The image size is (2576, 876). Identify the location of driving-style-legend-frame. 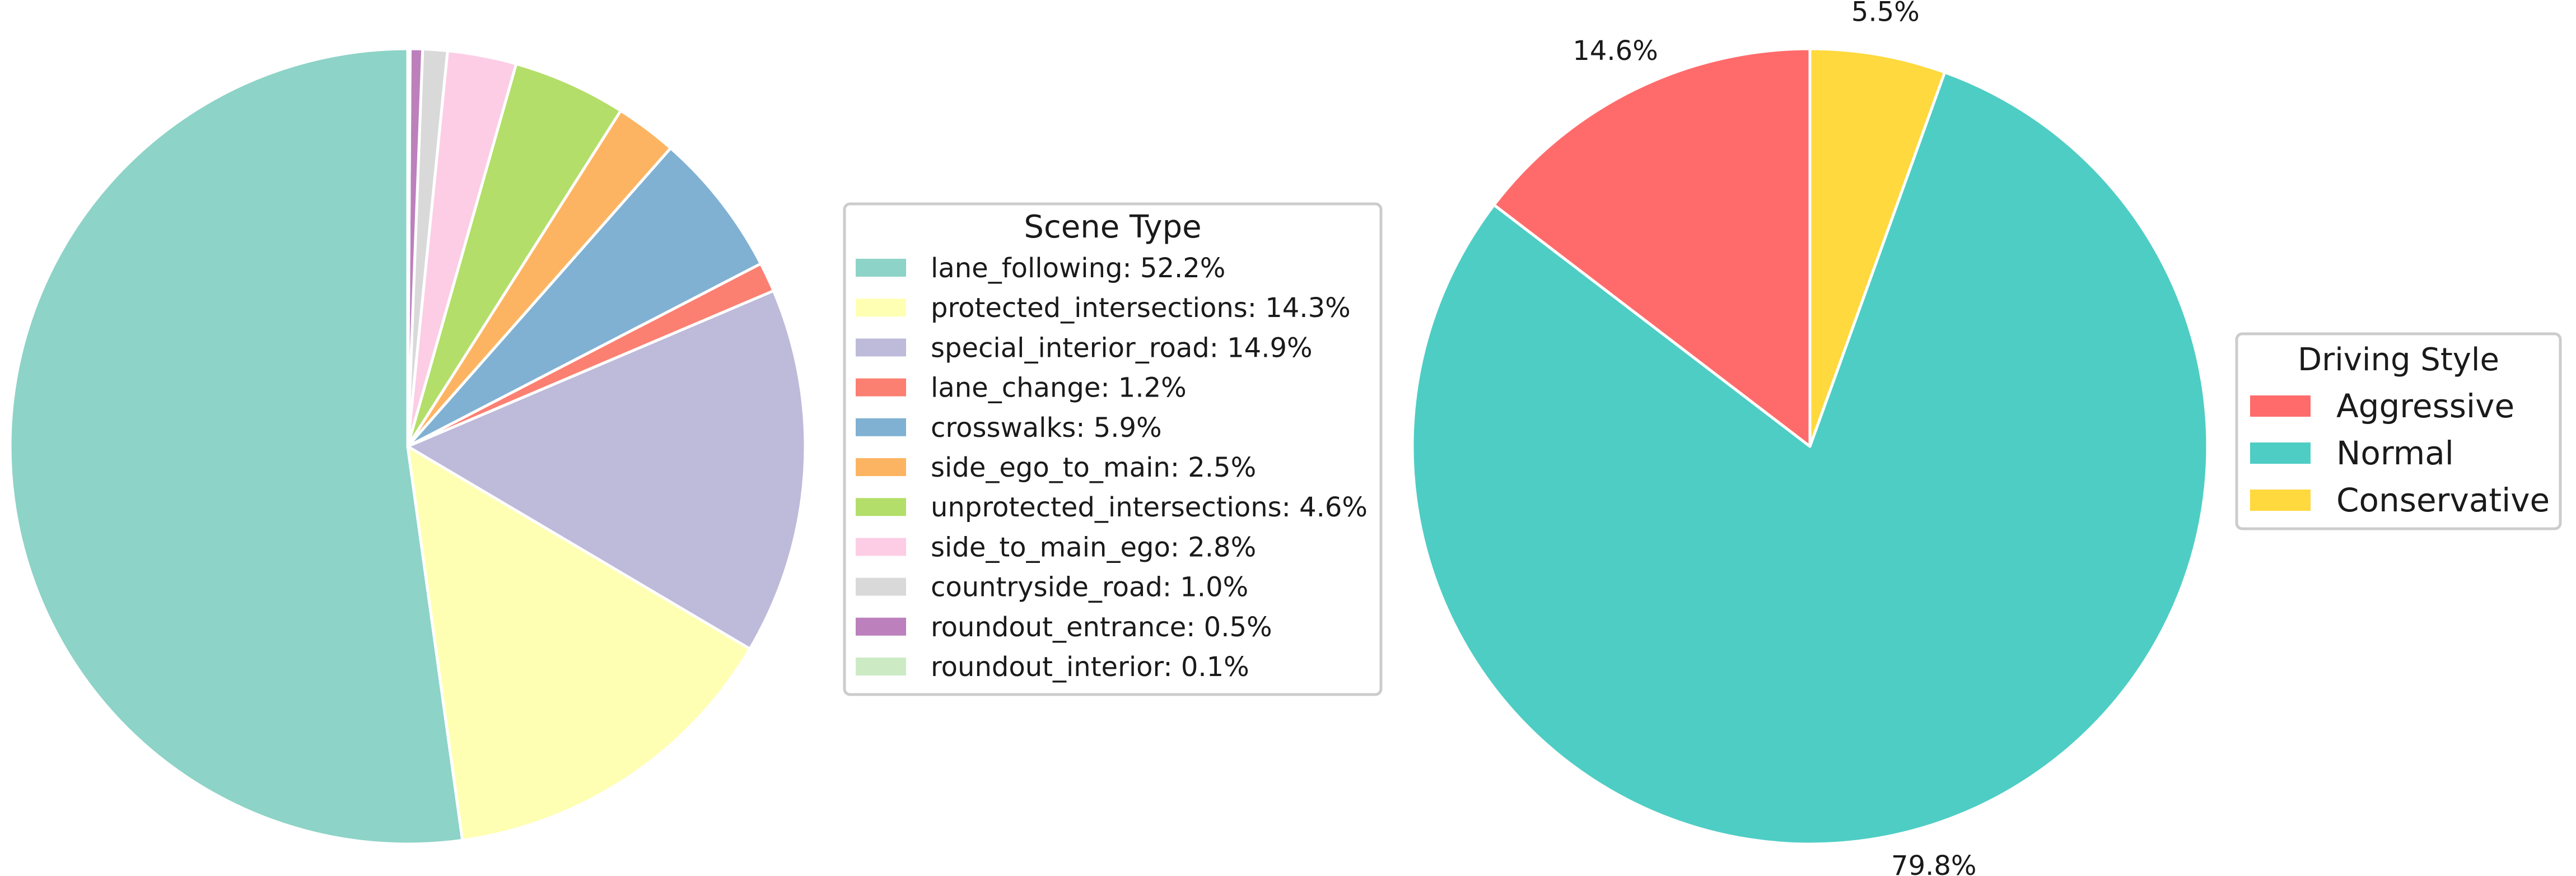
(2399, 431).